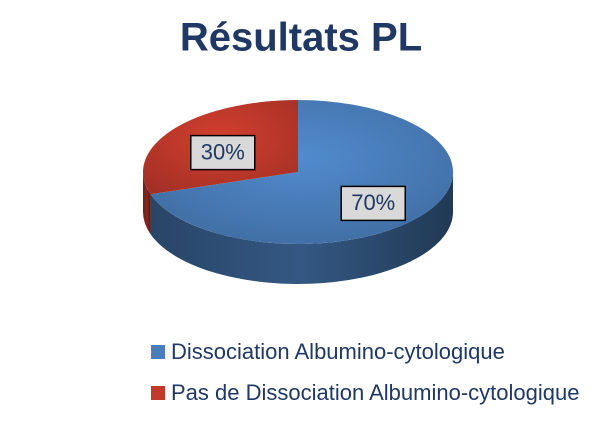 This screenshot has width=603, height=421. Describe the element at coordinates (375, 392) in the screenshot. I see `legend-label: Pas de Dissociation Albumino-cytologique` at that location.